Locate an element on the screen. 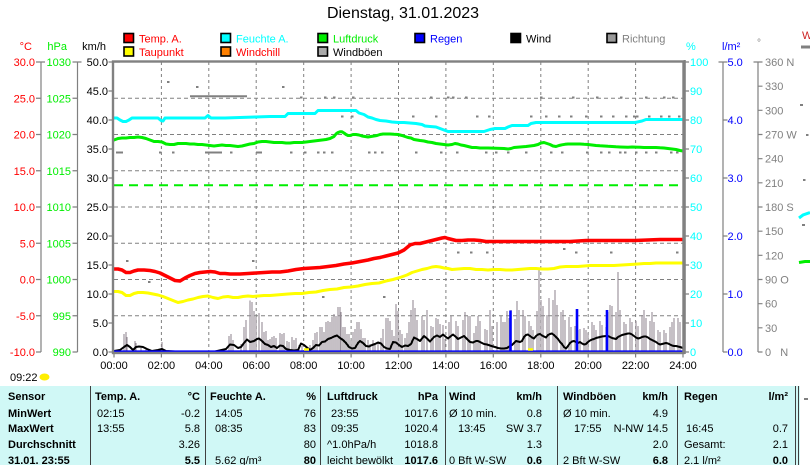 This screenshot has height=465, width=810. svg-text: 35.0 is located at coordinates (97, 150).